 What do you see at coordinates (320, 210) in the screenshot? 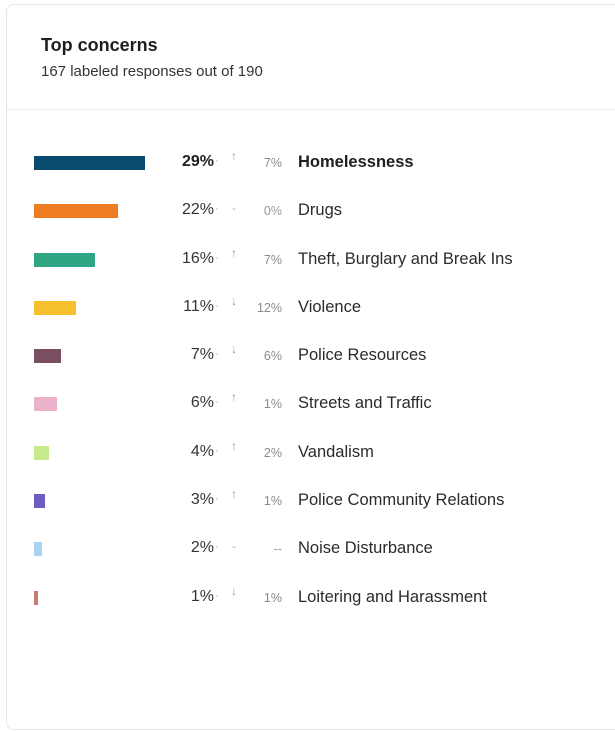
I see `concern-label: Drugs` at bounding box center [320, 210].